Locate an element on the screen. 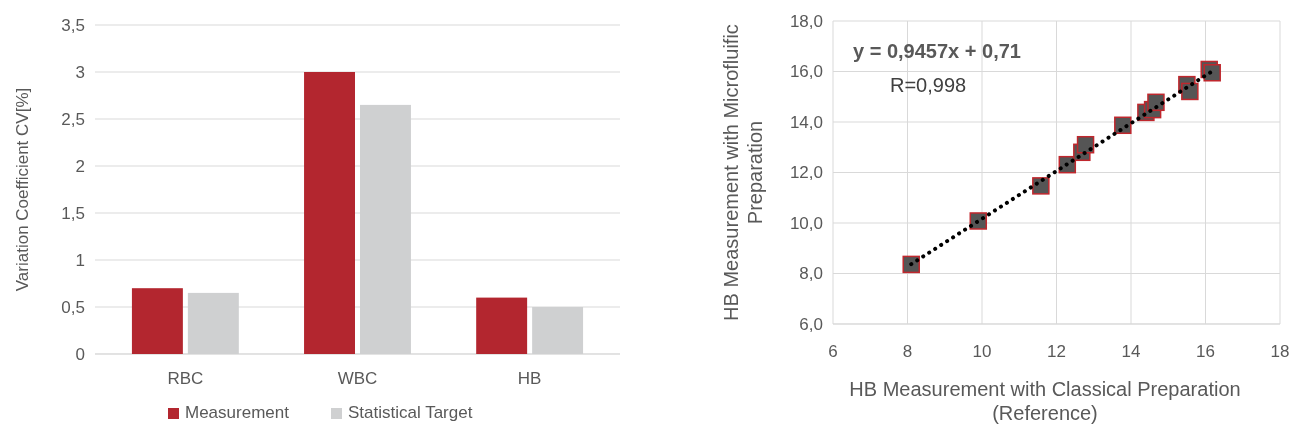  x-tick-label: 12 is located at coordinates (1056, 351).